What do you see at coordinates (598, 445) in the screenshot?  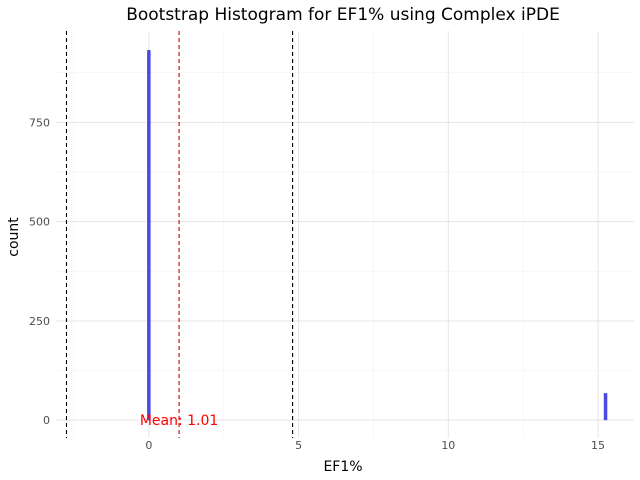 I see `x-tick-label: 15` at bounding box center [598, 445].